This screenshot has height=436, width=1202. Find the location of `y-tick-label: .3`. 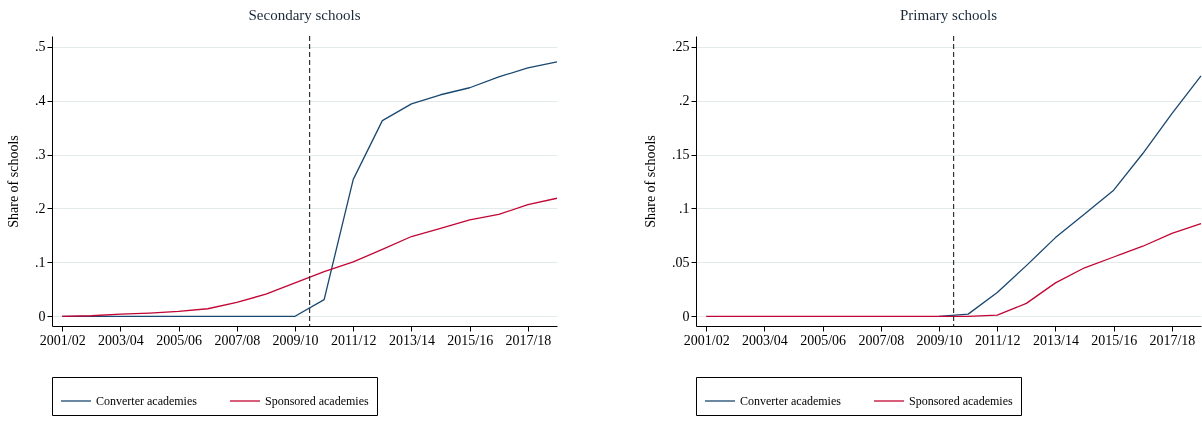

y-tick-label: .3 is located at coordinates (40, 155).